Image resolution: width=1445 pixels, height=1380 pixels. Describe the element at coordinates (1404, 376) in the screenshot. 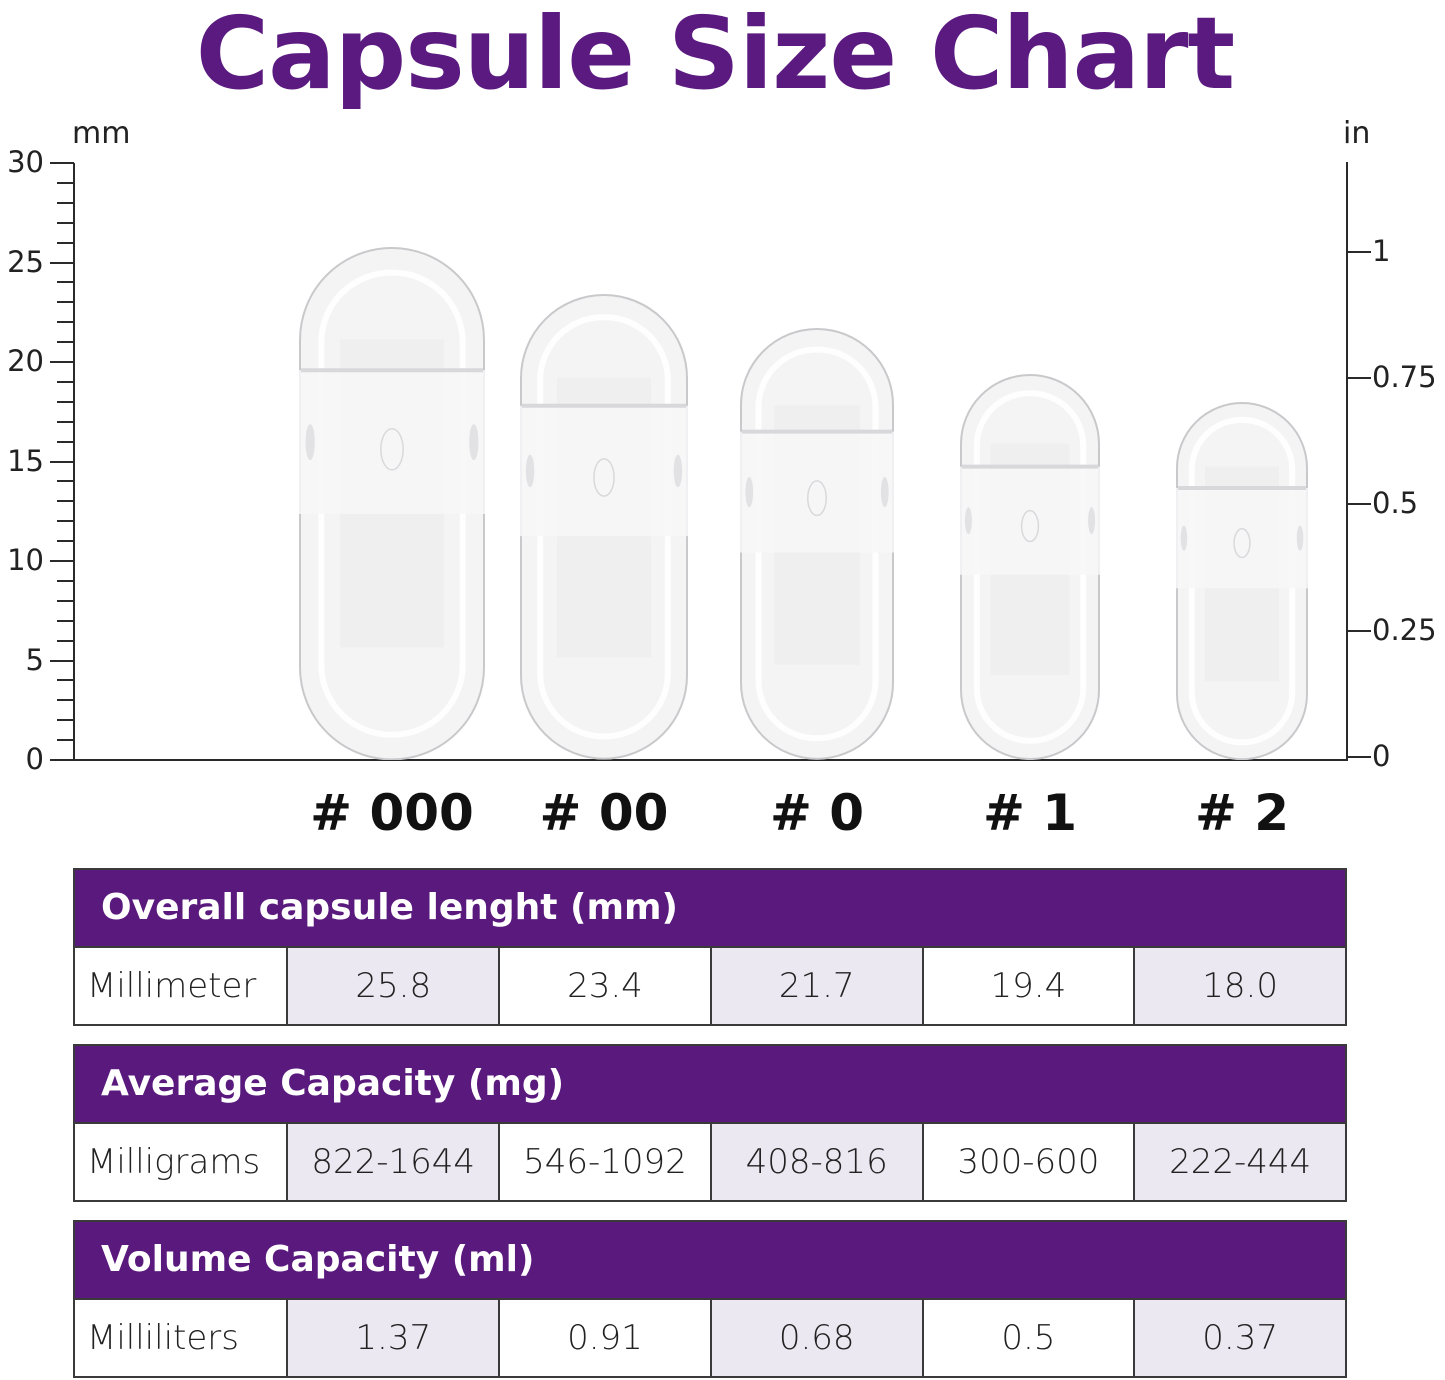

I see `right-tick-label: 0.75` at that location.